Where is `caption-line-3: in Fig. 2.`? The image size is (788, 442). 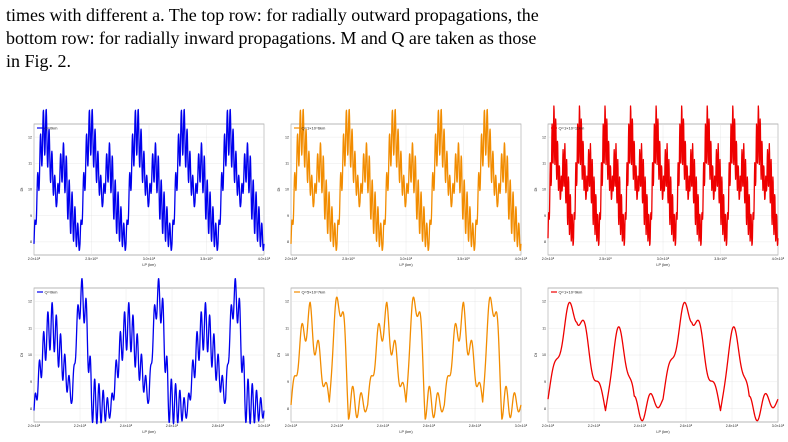 caption-line-3: in Fig. 2. is located at coordinates (39, 61).